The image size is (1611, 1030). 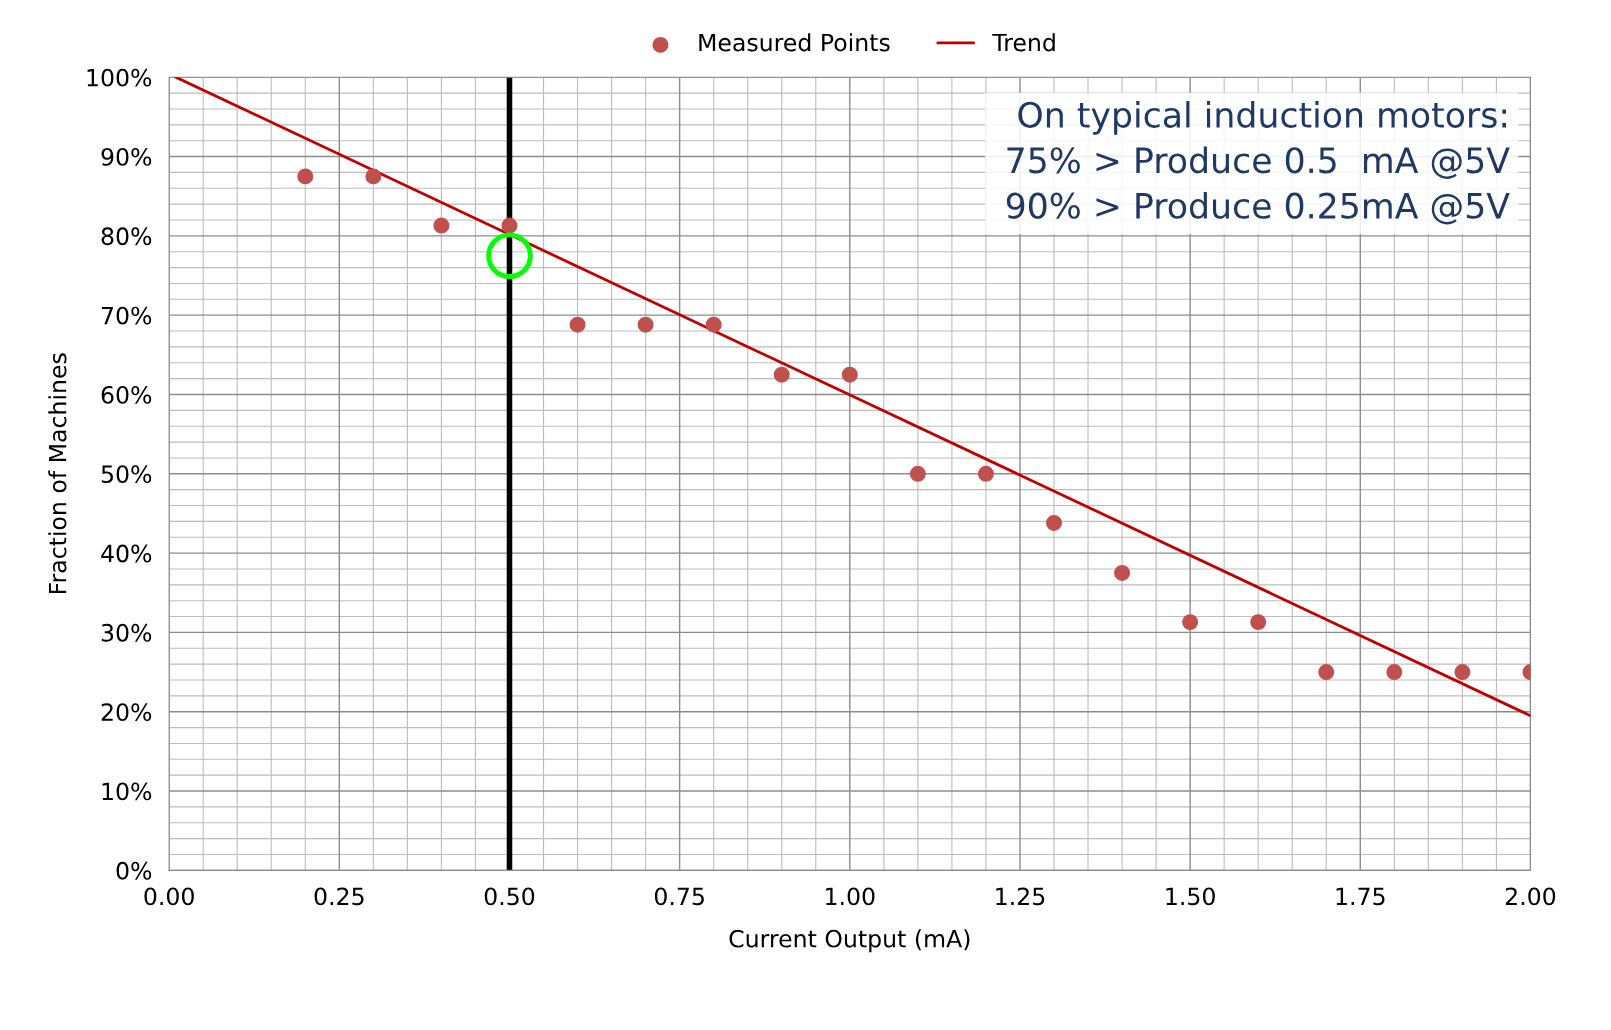 I want to click on y-axis-title: Fraction of Machines, so click(x=57, y=473).